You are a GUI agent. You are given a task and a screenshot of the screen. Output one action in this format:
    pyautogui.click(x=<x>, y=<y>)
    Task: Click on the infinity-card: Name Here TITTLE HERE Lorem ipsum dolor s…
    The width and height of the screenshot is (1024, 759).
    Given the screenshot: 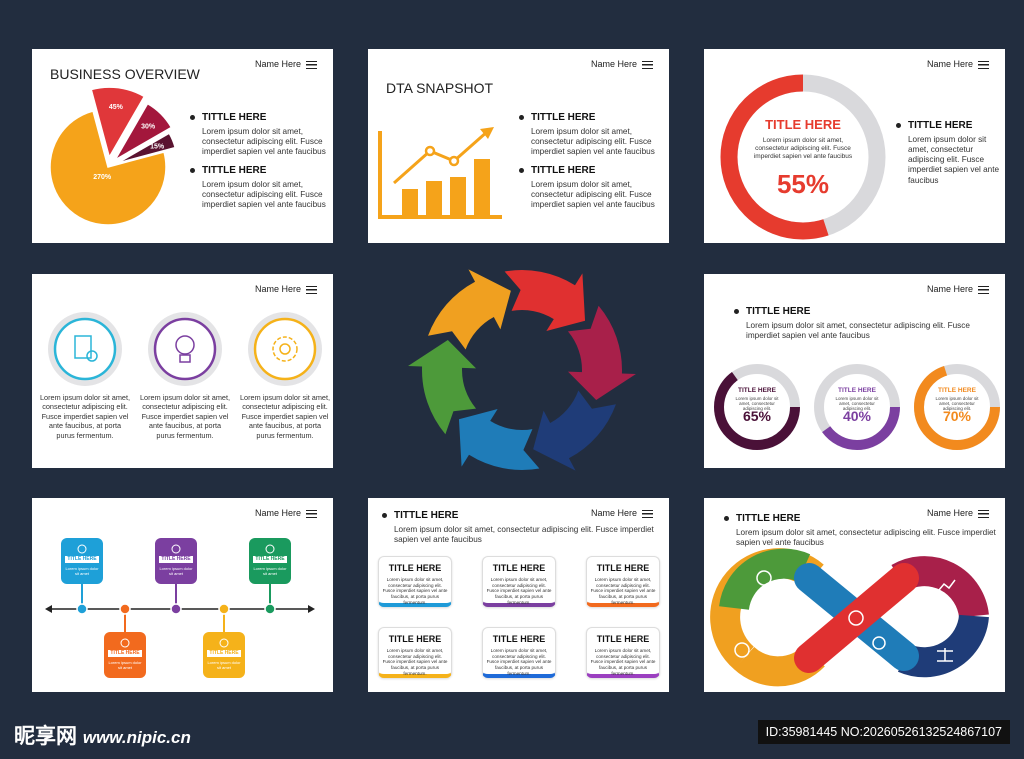 What is the action you would take?
    pyautogui.click(x=854, y=595)
    